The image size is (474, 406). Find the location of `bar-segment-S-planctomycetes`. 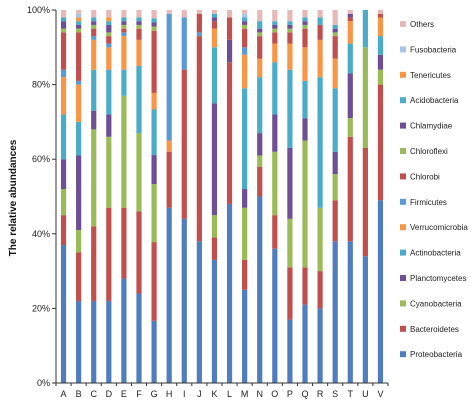

bar-segment-S-planctomycetes is located at coordinates (335, 163).